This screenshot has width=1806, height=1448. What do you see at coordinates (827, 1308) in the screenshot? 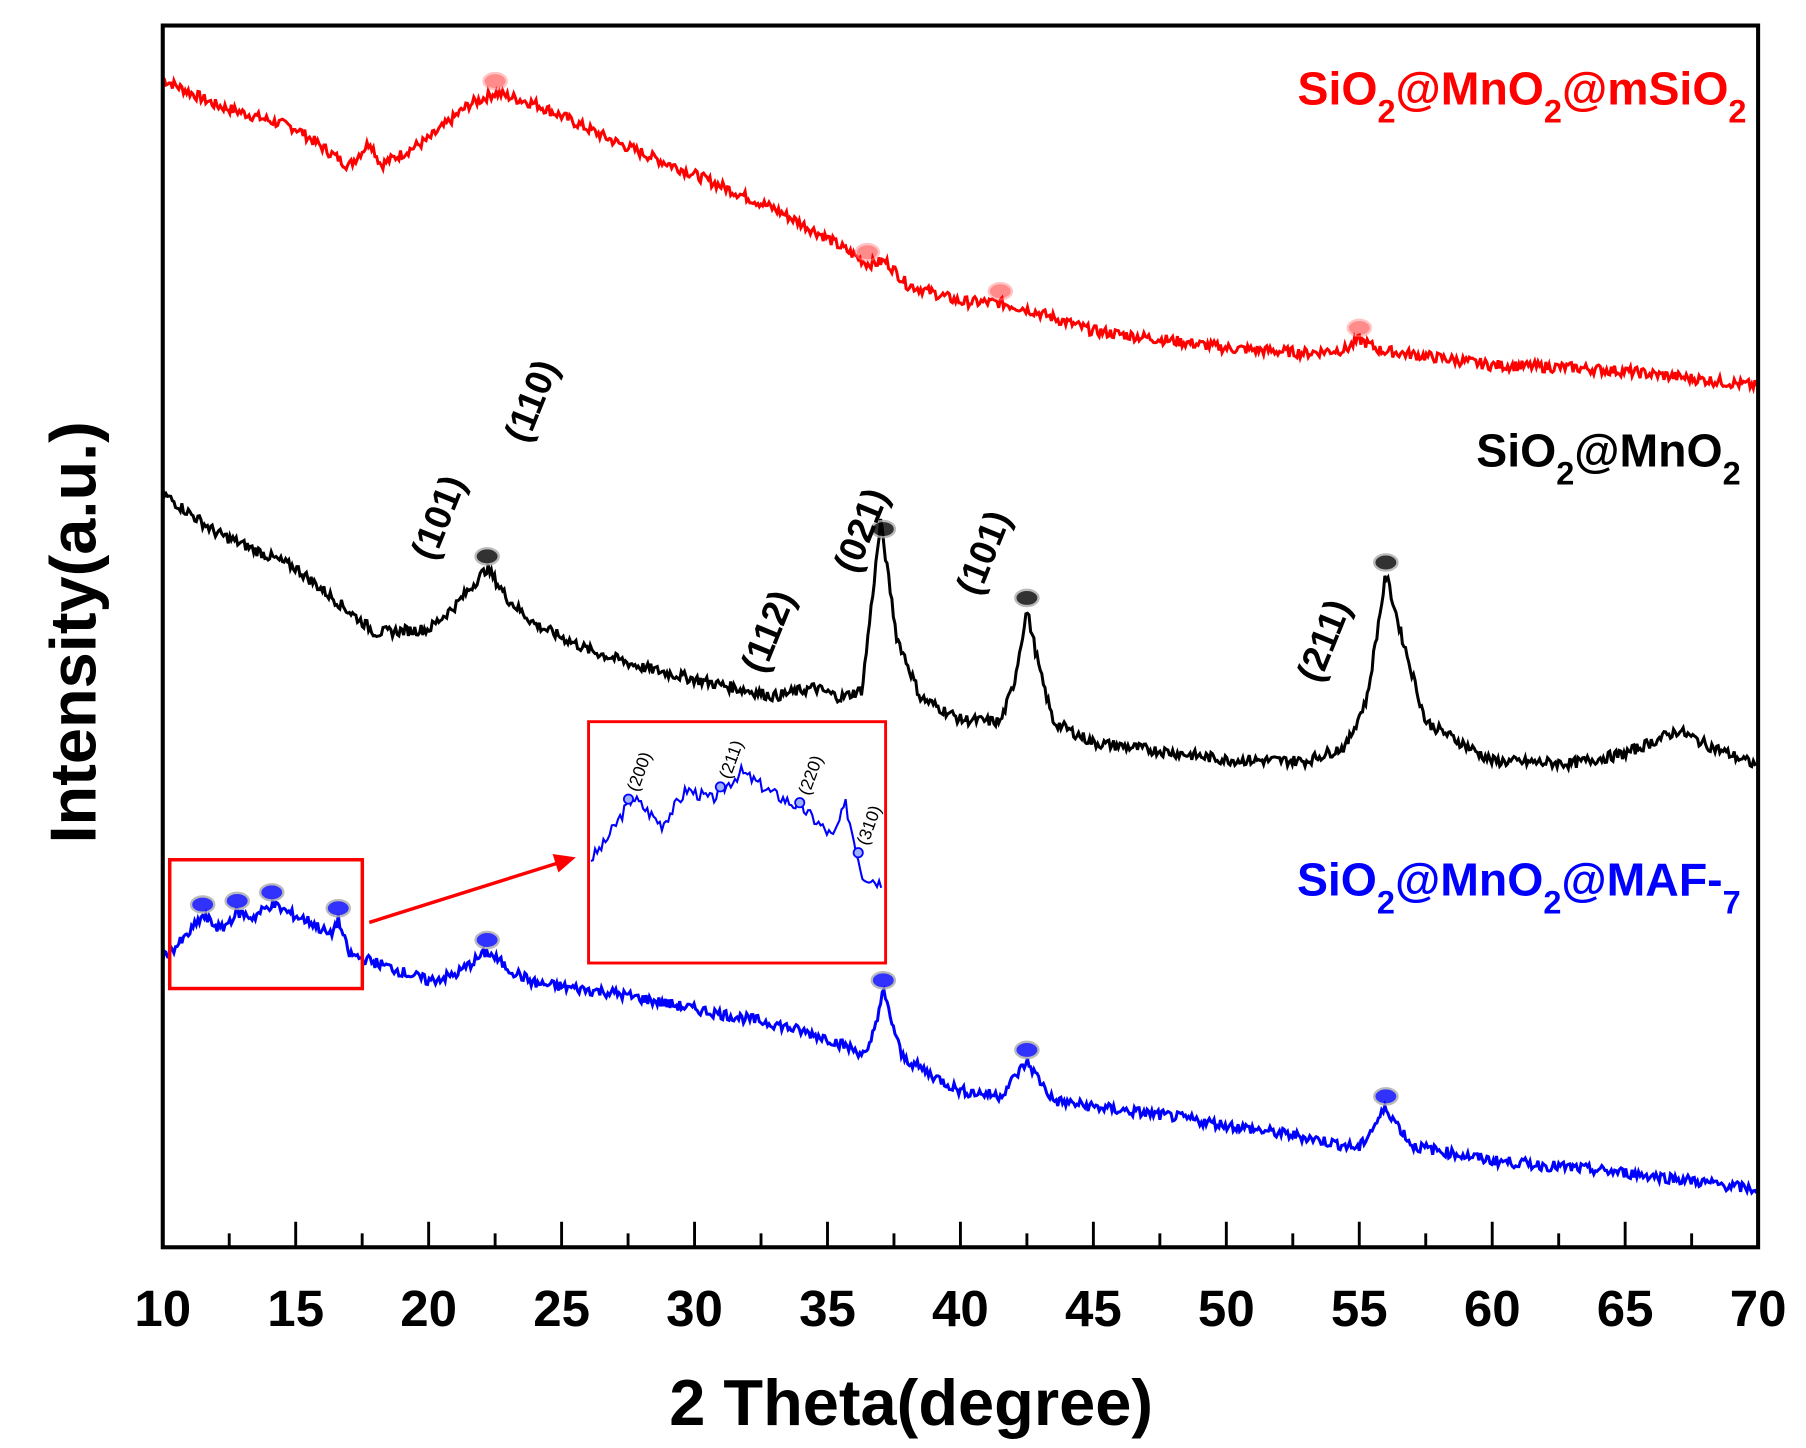
I see `x-tick-label: 35` at bounding box center [827, 1308].